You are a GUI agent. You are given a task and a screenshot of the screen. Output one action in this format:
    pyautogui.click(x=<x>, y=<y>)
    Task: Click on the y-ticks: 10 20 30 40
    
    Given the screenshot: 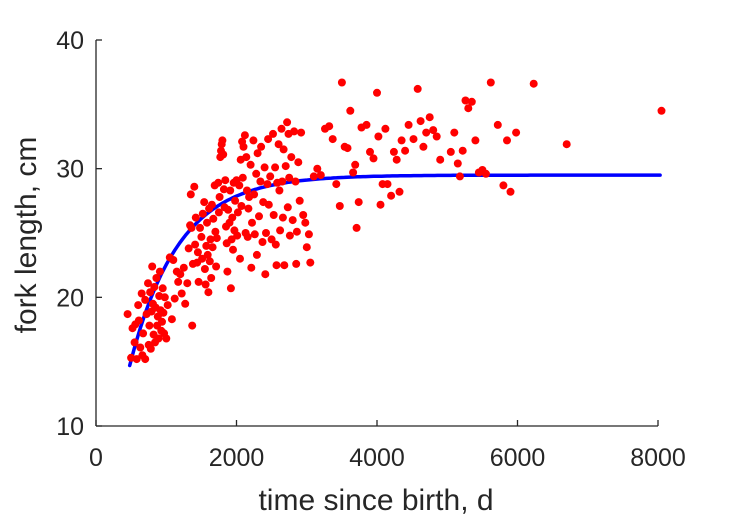 What is the action you would take?
    pyautogui.click(x=79, y=234)
    